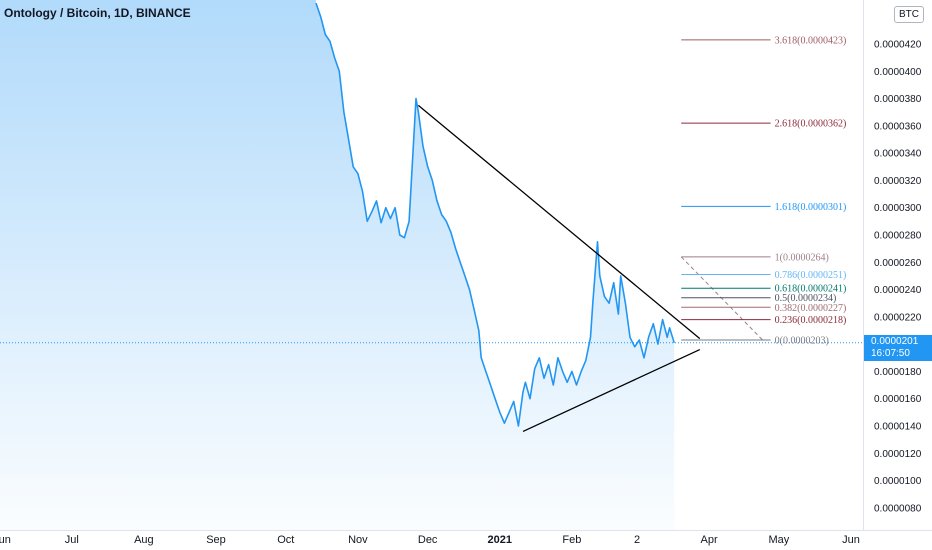  What do you see at coordinates (898, 208) in the screenshot?
I see `y-tick-label: 0.0000300` at bounding box center [898, 208].